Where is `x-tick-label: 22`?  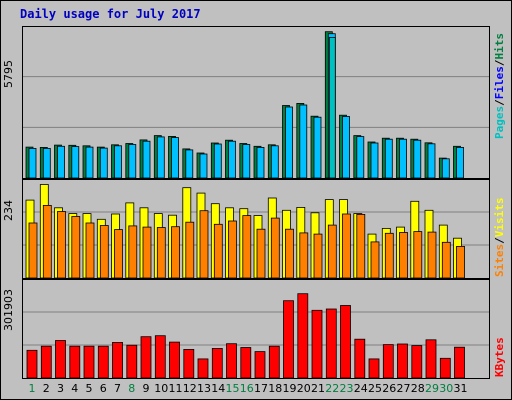 x-tick-label: 22 is located at coordinates (332, 388).